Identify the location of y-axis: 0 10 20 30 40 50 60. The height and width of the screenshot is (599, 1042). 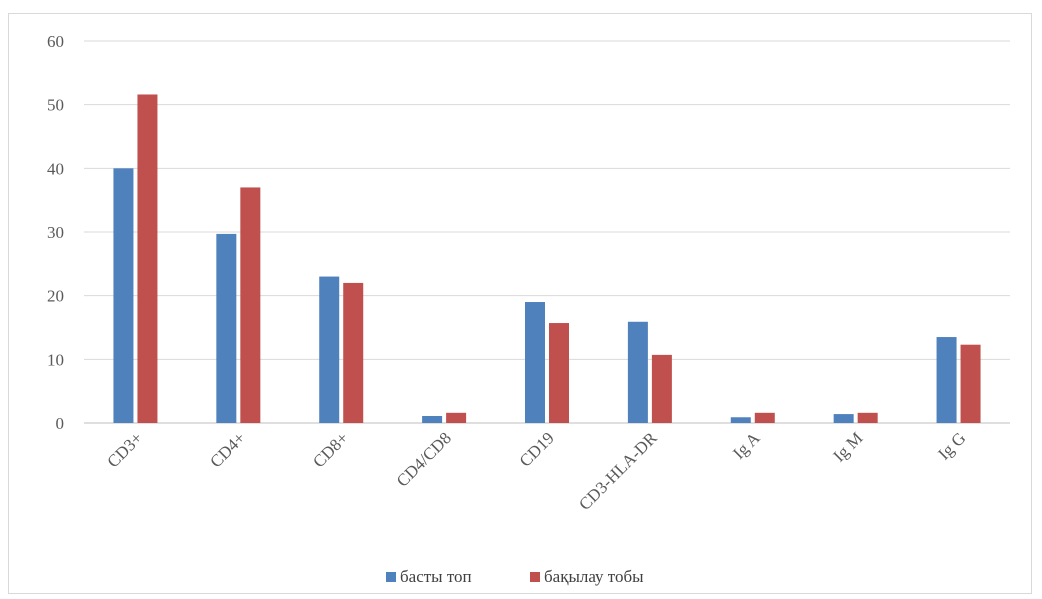
(55, 232).